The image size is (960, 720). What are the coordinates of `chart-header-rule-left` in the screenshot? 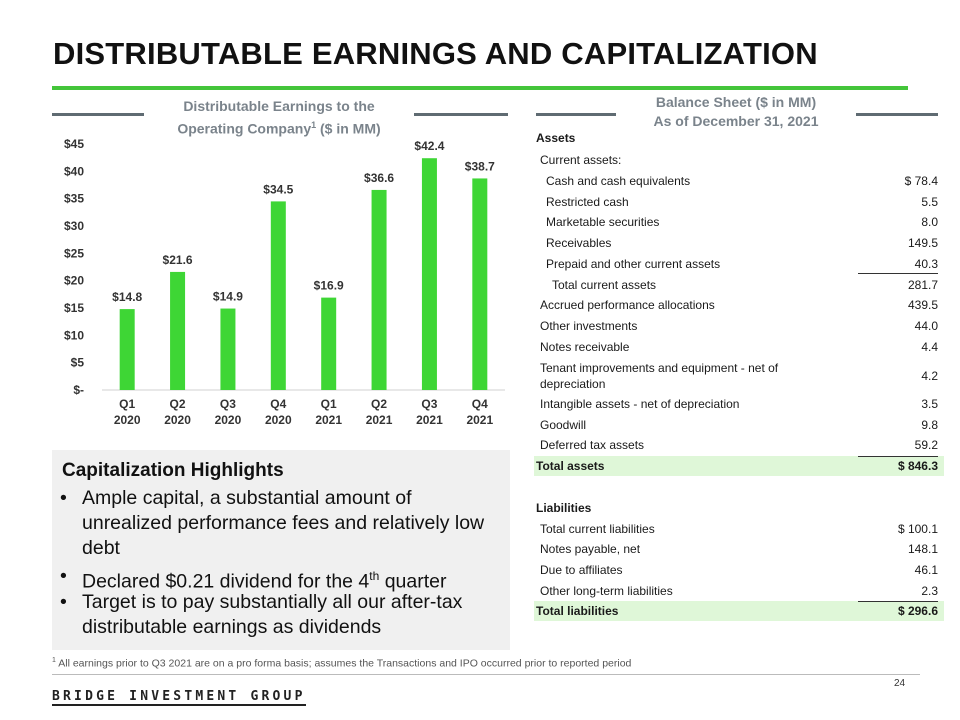 It's located at (98, 114).